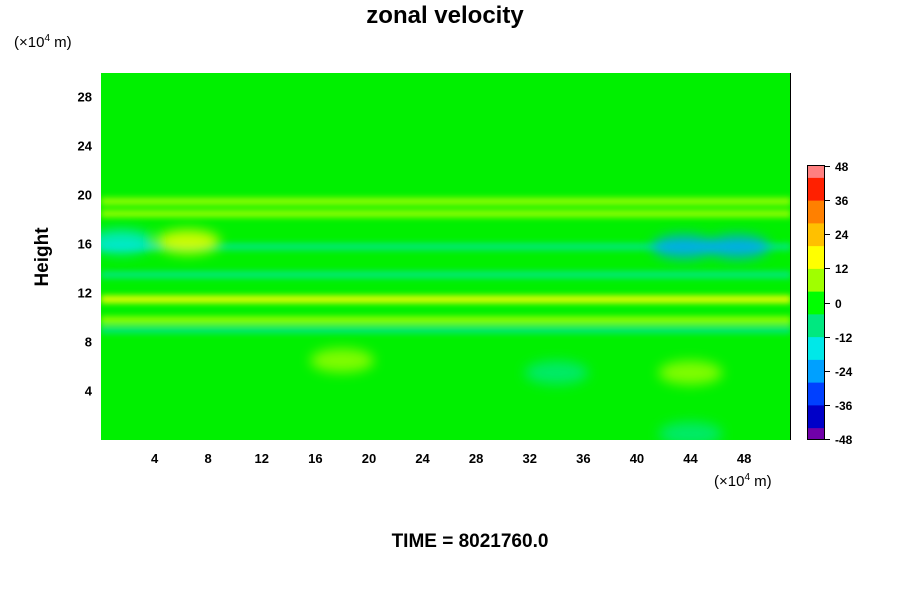 Image resolution: width=900 pixels, height=600 pixels. Describe the element at coordinates (88, 391) in the screenshot. I see `y-tick-label: 4` at that location.